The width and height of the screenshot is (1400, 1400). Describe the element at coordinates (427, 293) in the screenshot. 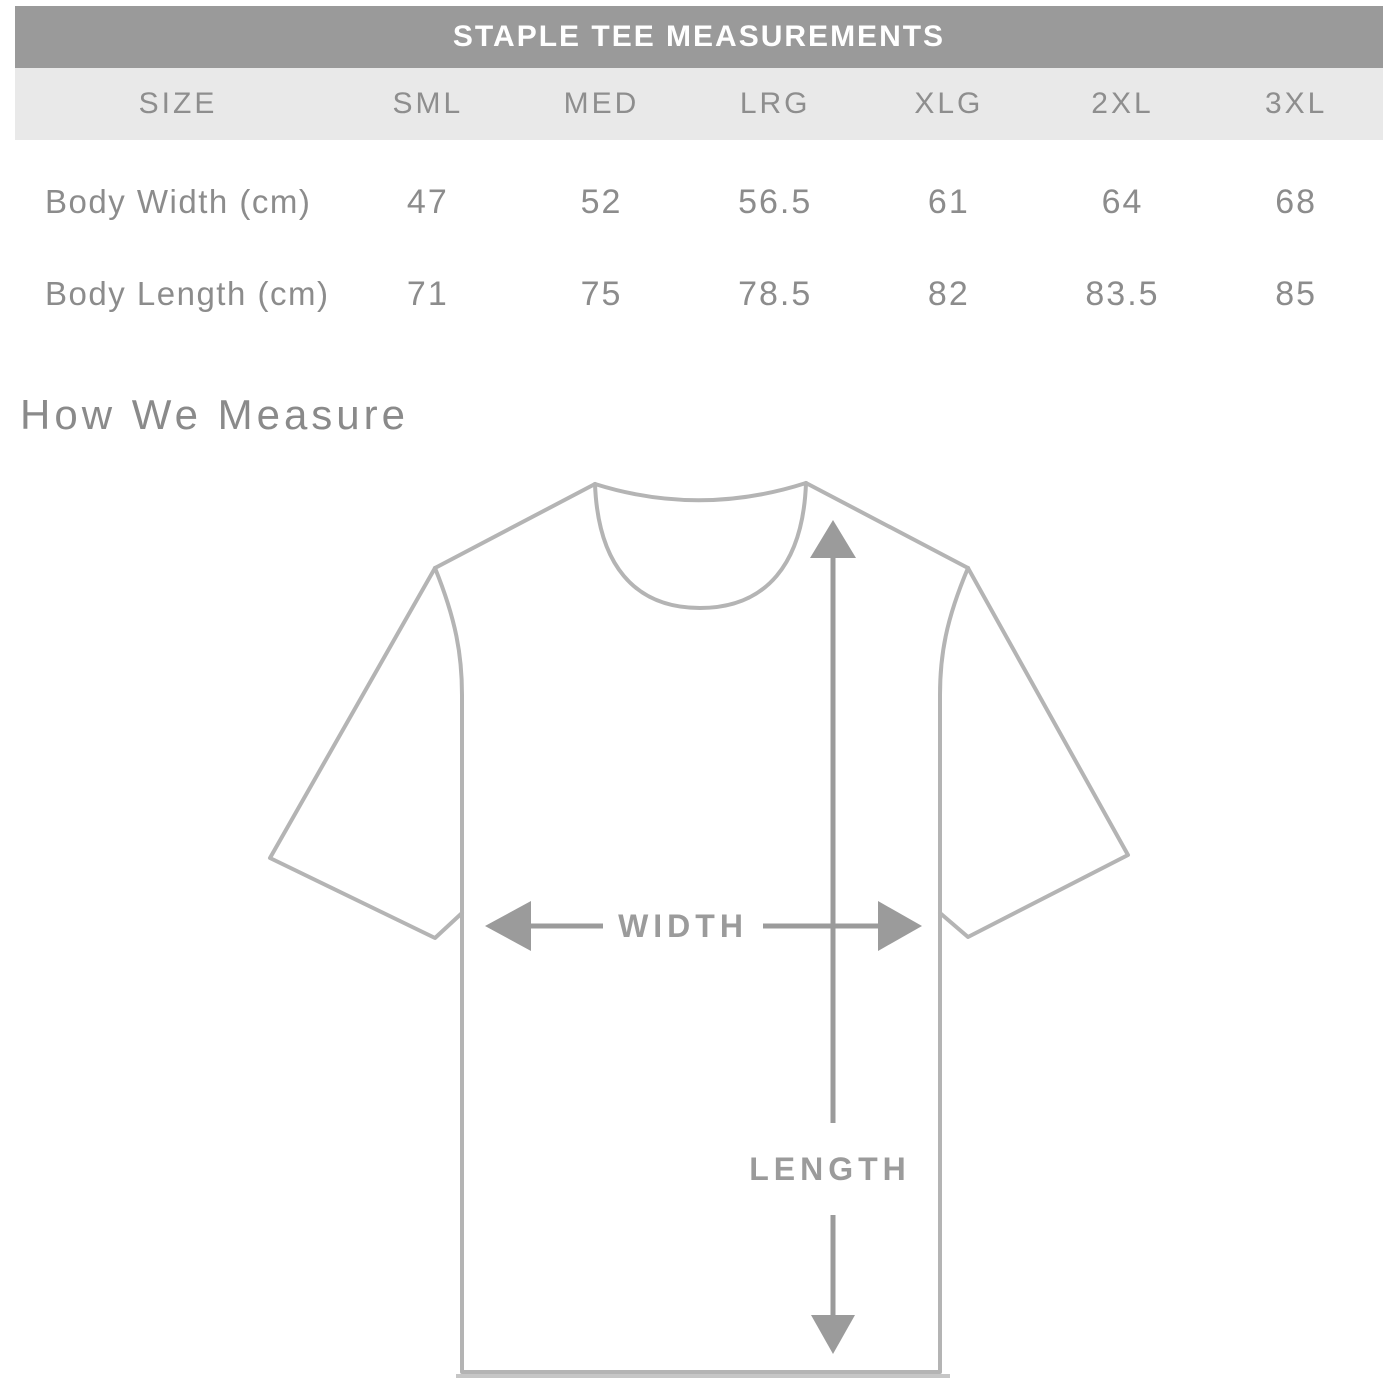

I see `cell-body-length-sml: 71` at that location.